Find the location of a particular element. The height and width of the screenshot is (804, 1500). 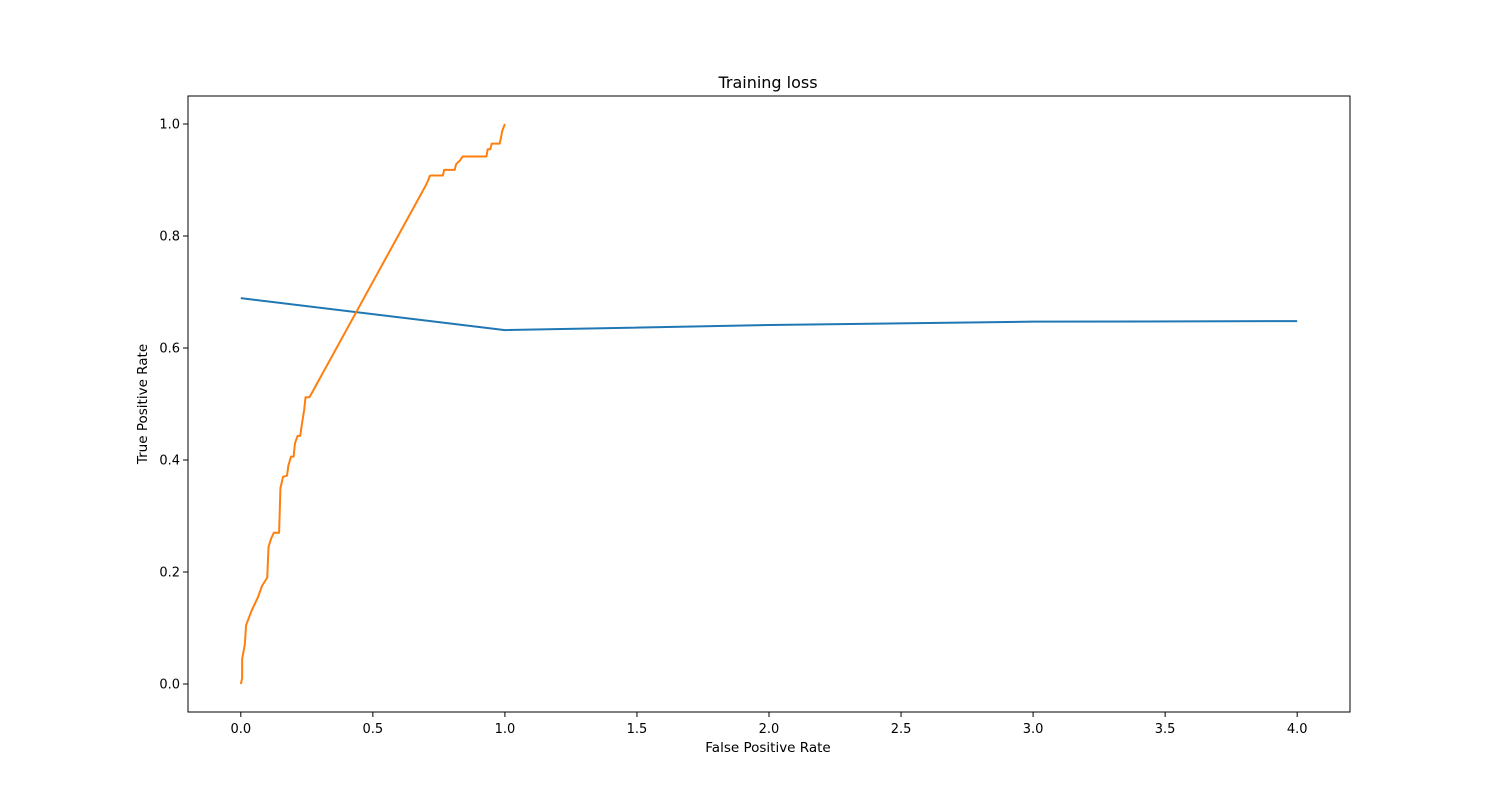

y-tick-label: 0.8 is located at coordinates (169, 237).